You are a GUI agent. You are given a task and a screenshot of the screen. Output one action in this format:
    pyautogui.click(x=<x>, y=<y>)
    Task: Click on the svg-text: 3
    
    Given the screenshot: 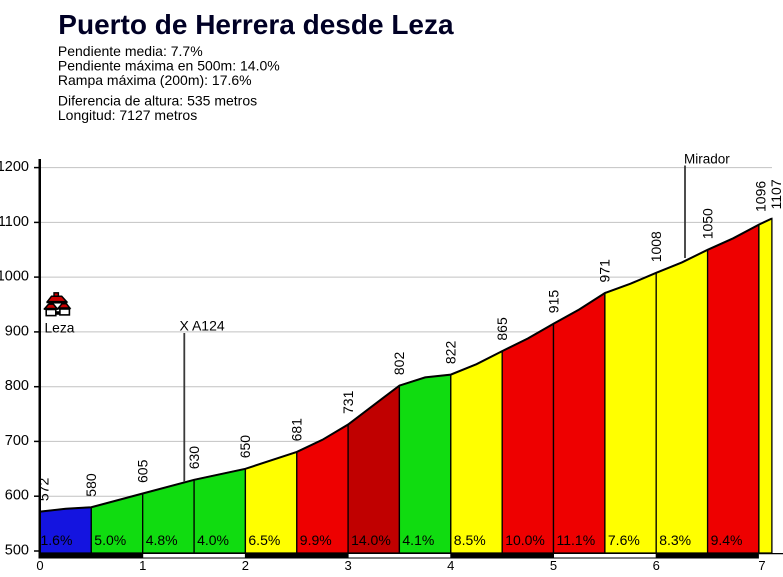 What is the action you would take?
    pyautogui.click(x=347, y=565)
    